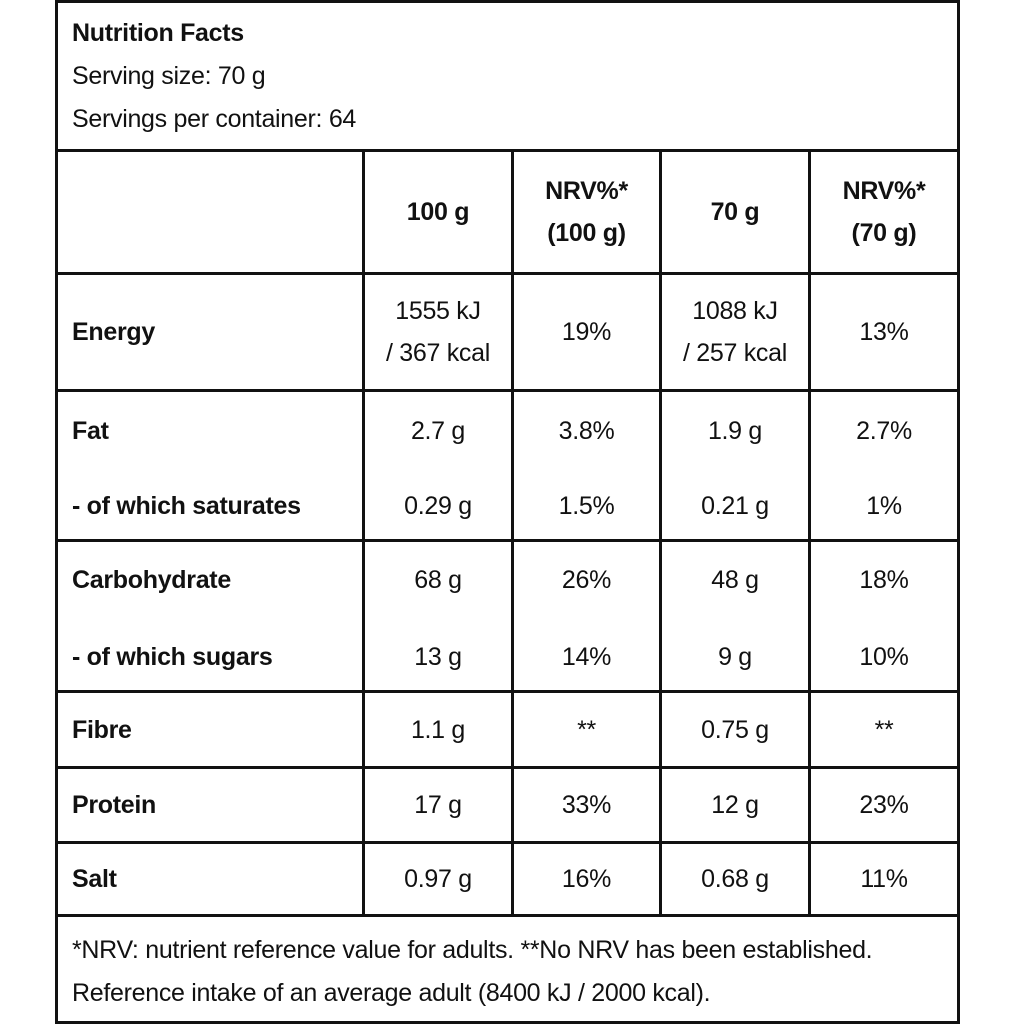 Image resolution: width=1024 pixels, height=1024 pixels. What do you see at coordinates (507, 540) in the screenshot?
I see `fat-divider` at bounding box center [507, 540].